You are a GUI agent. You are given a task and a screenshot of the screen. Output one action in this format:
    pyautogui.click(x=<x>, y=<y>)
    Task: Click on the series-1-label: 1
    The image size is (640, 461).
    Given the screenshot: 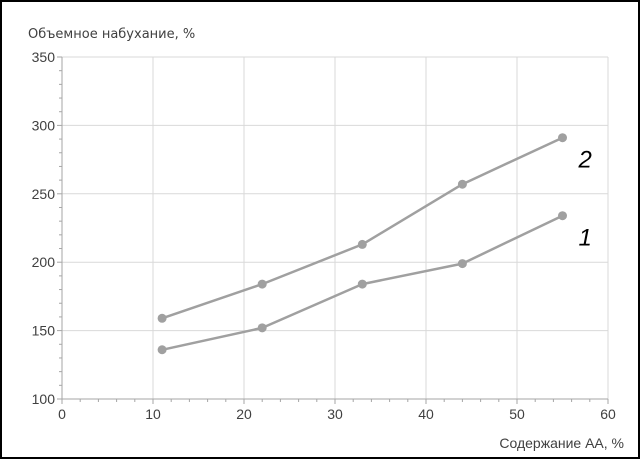 What is the action you would take?
    pyautogui.click(x=585, y=238)
    